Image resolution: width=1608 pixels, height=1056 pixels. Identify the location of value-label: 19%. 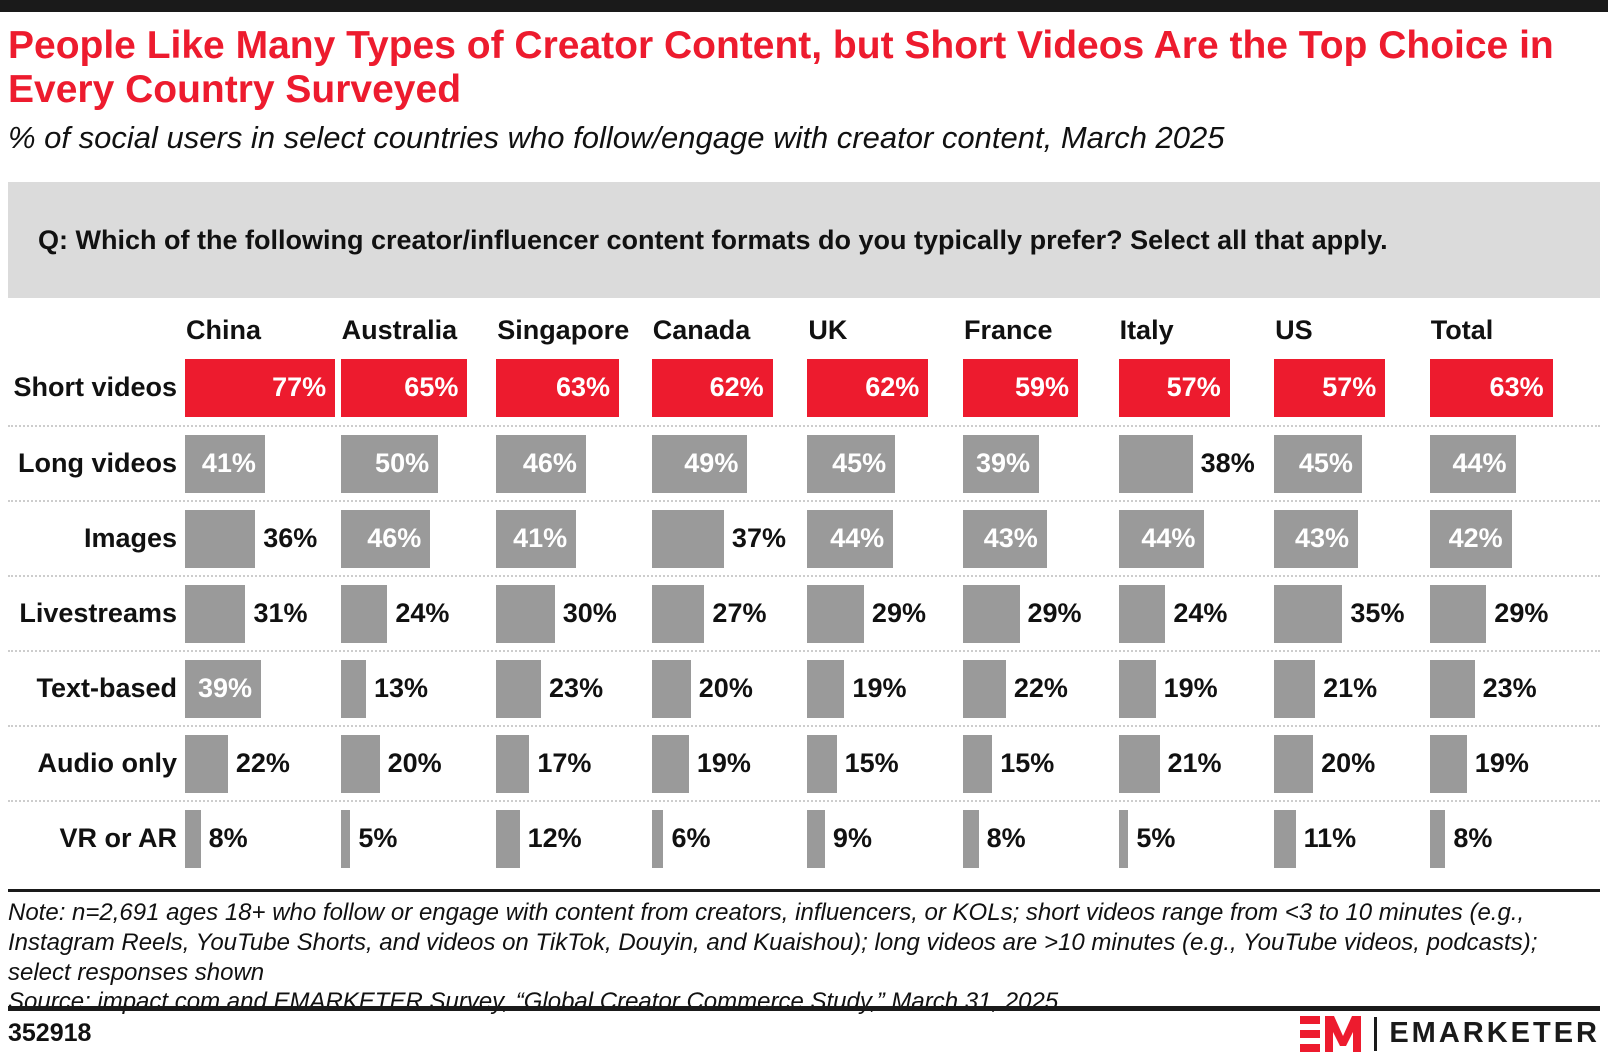
(879, 688).